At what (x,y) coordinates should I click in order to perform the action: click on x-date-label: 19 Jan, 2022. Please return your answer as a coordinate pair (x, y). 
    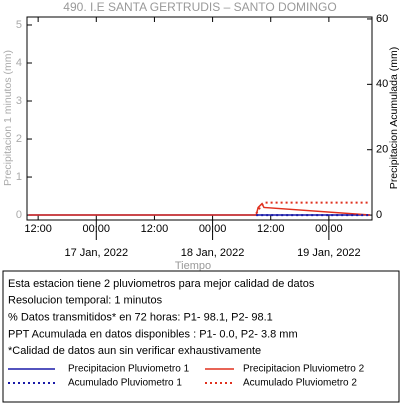
    Looking at the image, I should click on (329, 253).